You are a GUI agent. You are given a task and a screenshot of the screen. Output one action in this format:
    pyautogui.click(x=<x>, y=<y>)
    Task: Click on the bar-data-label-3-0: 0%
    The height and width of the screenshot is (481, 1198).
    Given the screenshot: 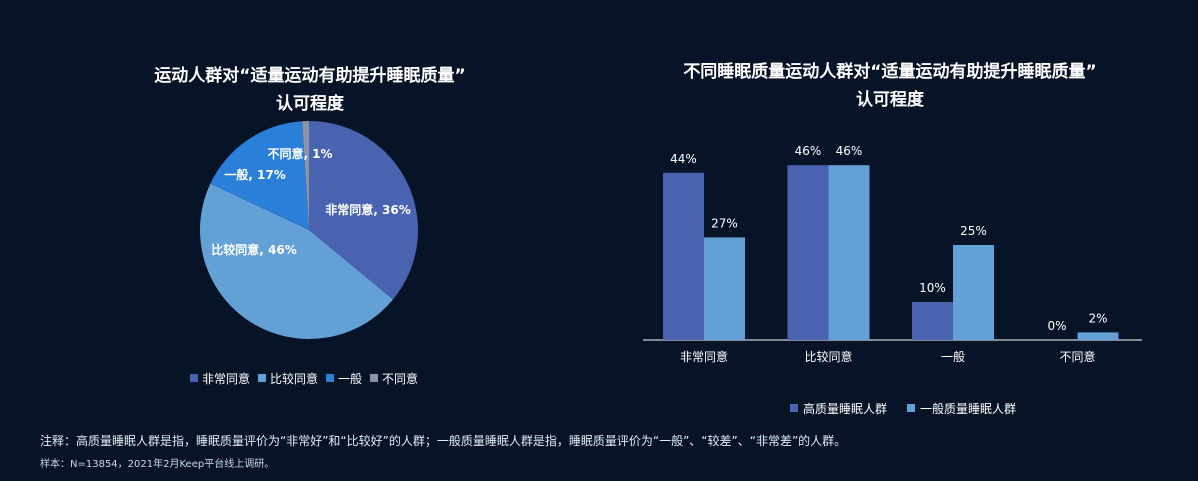 What is the action you would take?
    pyautogui.click(x=1056, y=326)
    